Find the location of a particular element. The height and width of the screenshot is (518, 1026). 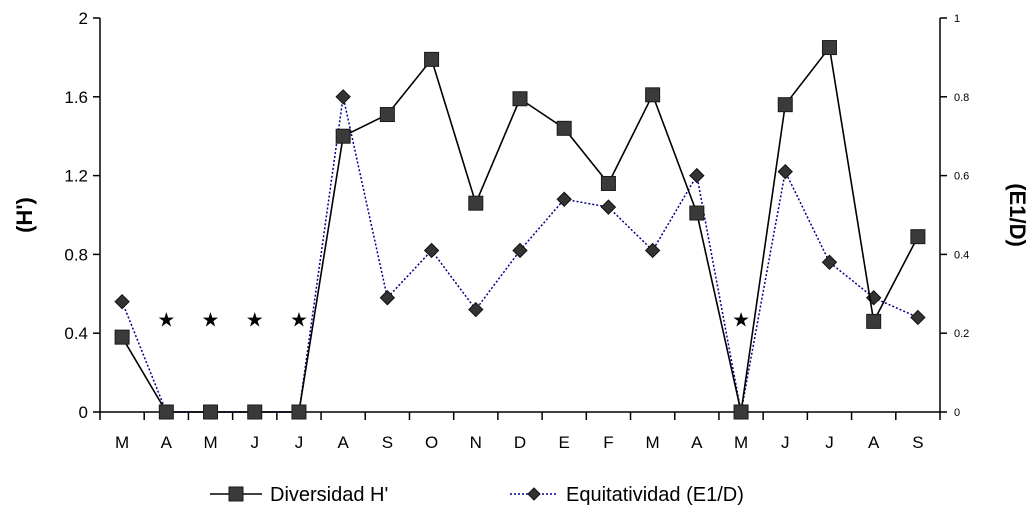

left-tick-label: 0.8 is located at coordinates (76, 254).